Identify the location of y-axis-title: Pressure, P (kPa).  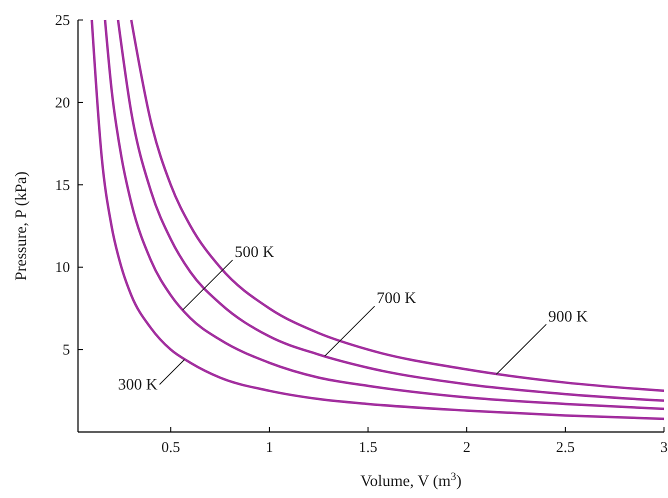
(21, 226).